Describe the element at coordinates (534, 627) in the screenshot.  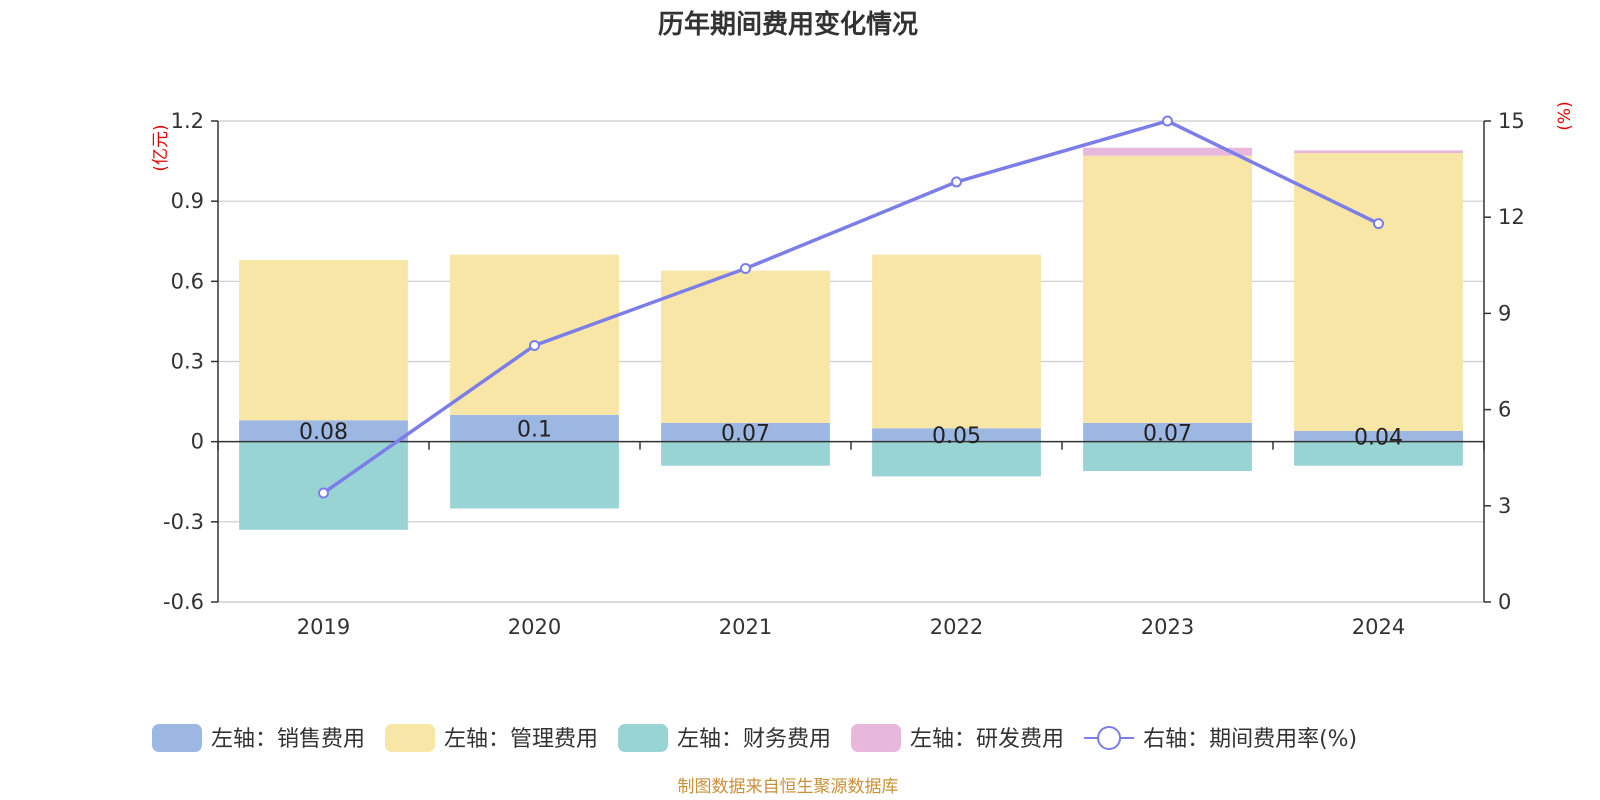
I see `category-label: 2020` at that location.